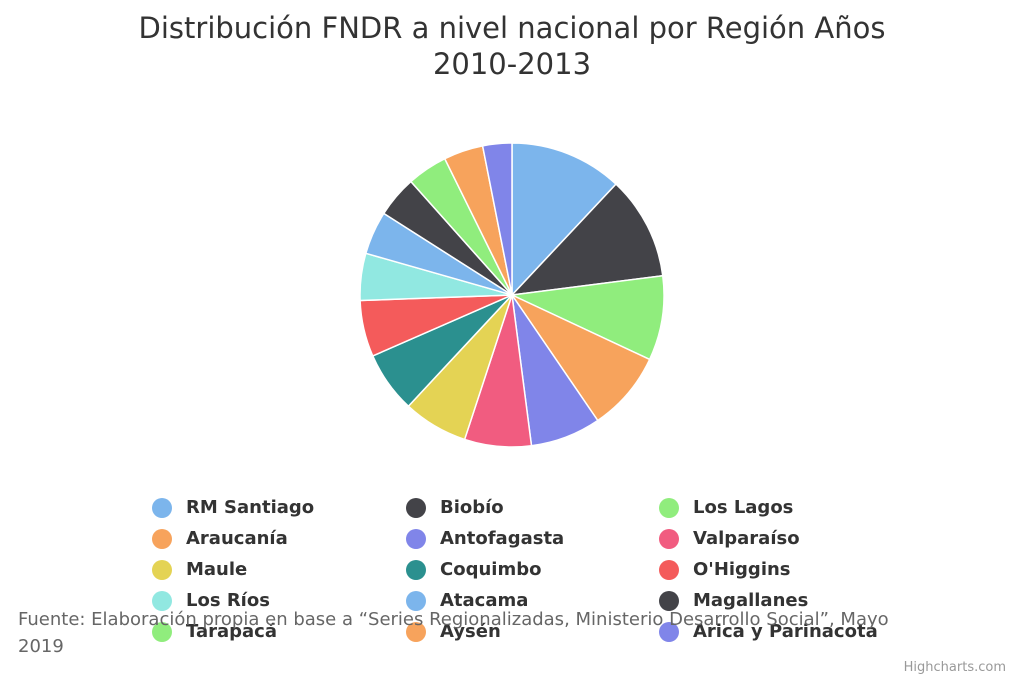  Describe the element at coordinates (497, 219) in the screenshot. I see `pie-slice-arica-y-parinacota` at that location.